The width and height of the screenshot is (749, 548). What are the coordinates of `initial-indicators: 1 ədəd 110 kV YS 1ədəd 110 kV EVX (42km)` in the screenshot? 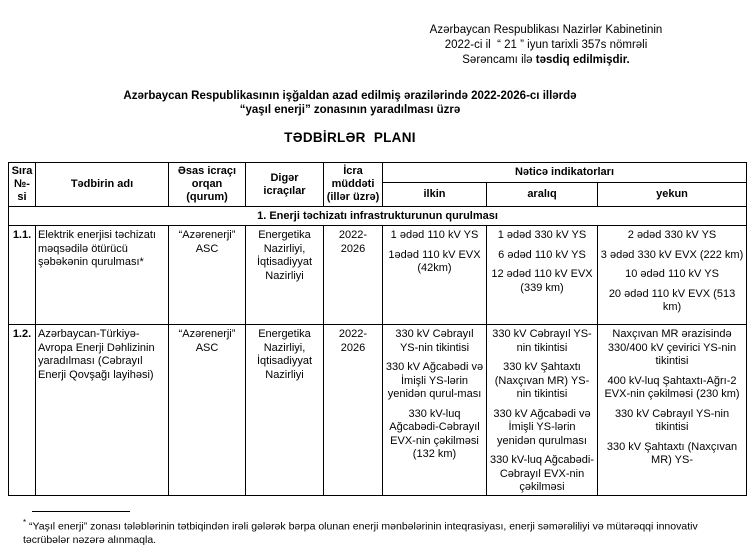 It's located at (434, 275).